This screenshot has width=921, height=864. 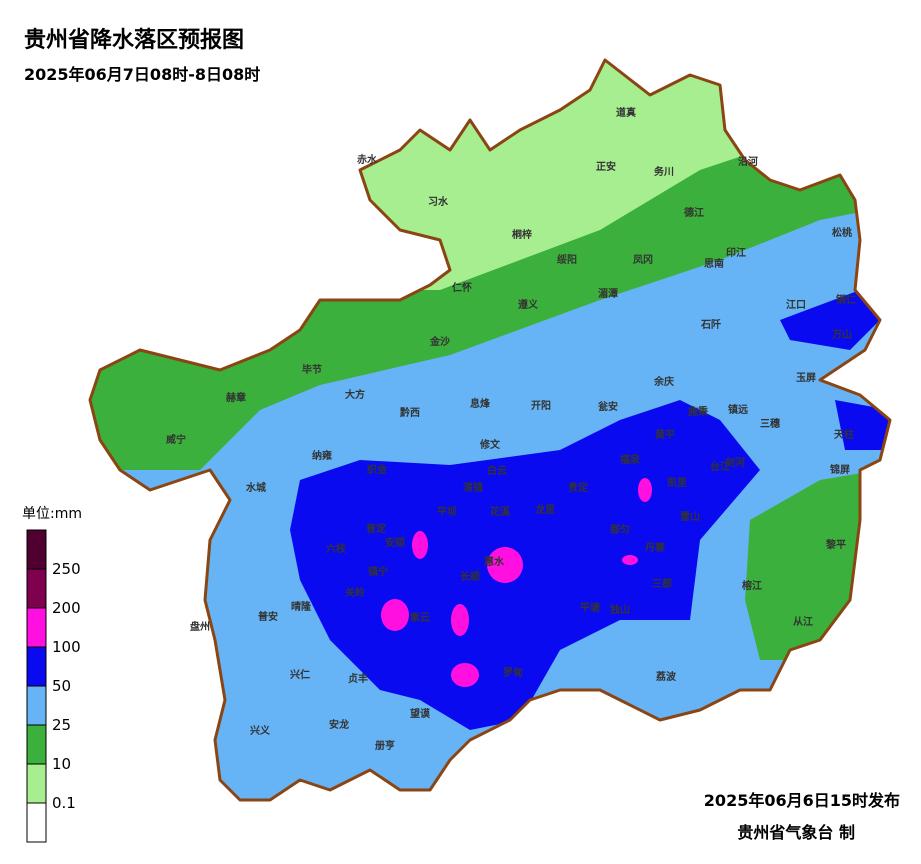 I want to click on county-label: 印江, so click(x=736, y=252).